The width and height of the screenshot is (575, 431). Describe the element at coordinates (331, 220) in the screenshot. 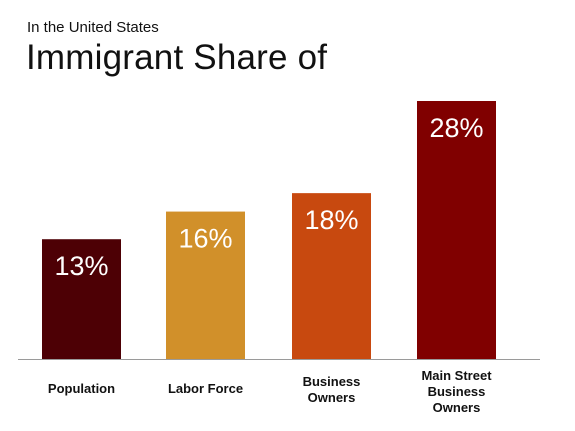

I see `bar-value-label-3: 18%` at that location.